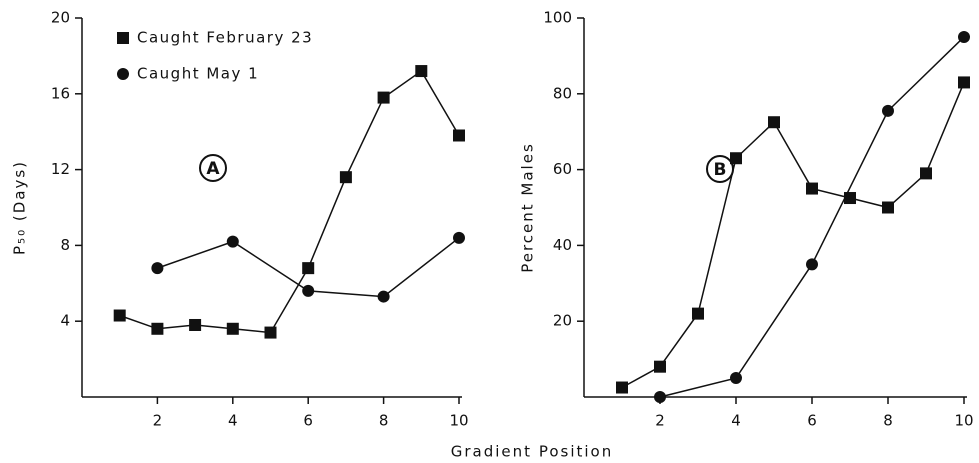 The width and height of the screenshot is (979, 463). I want to click on y-tick-label: 40, so click(562, 245).